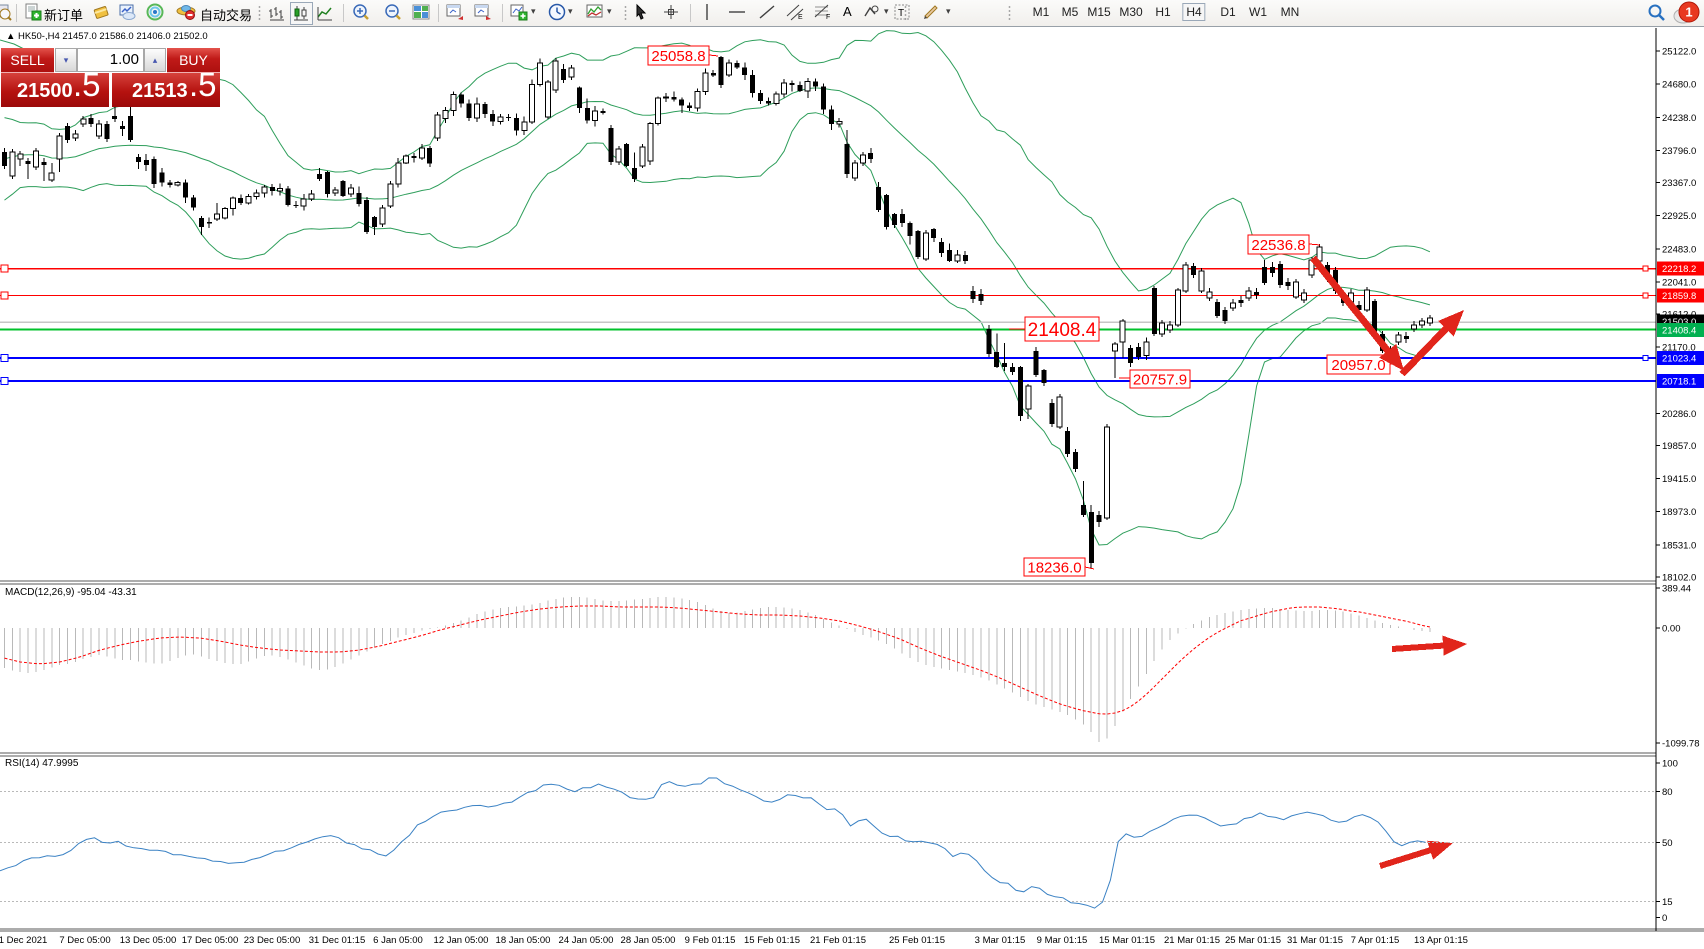  What do you see at coordinates (1679, 414) in the screenshot?
I see `svg-text: 20286.0` at bounding box center [1679, 414].